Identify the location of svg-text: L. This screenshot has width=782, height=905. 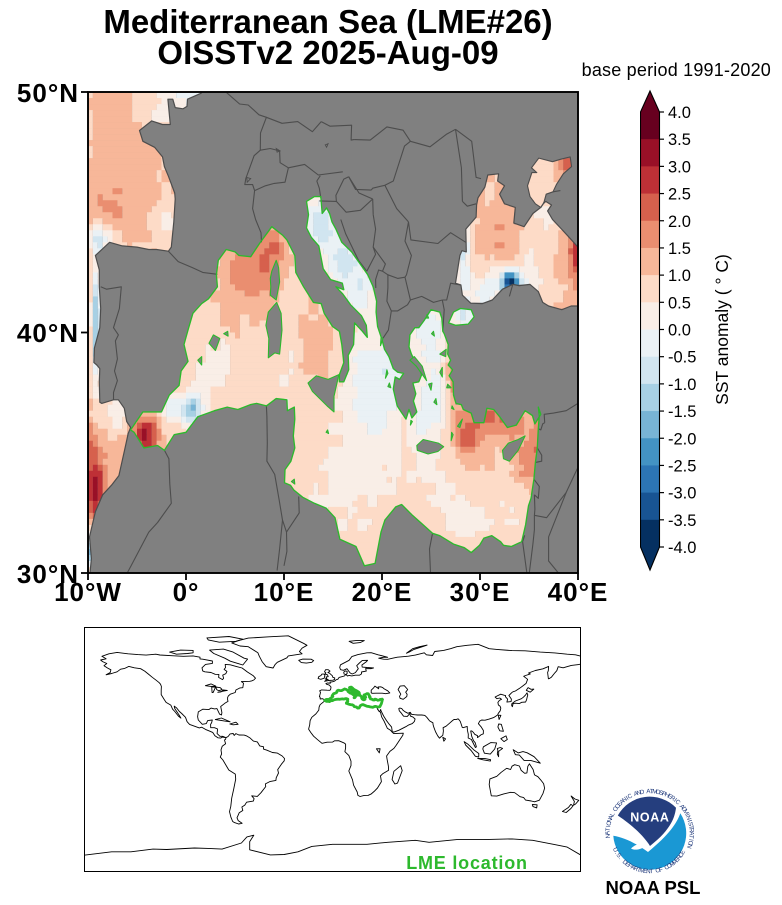
(613, 814).